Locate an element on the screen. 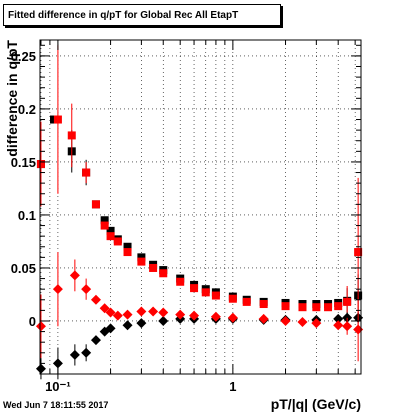  y-tick-label: 0.25 is located at coordinates (23, 56).